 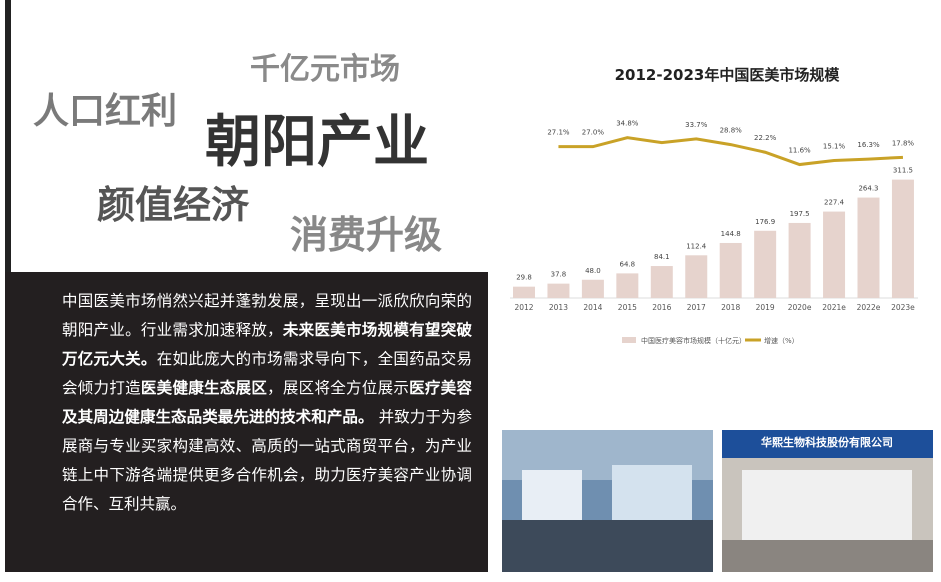 What do you see at coordinates (800, 307) in the screenshot?
I see `x-tick-label: 2020e` at bounding box center [800, 307].